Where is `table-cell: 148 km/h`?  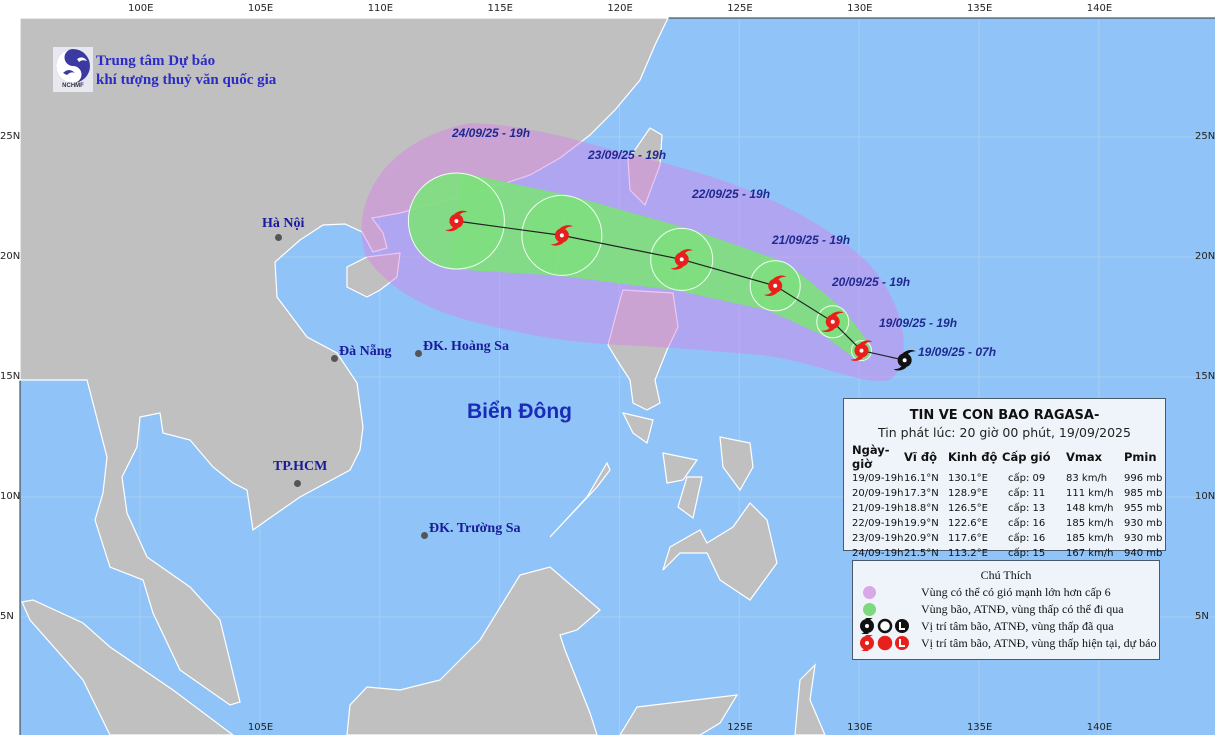 table-cell: 148 km/h is located at coordinates (1090, 508).